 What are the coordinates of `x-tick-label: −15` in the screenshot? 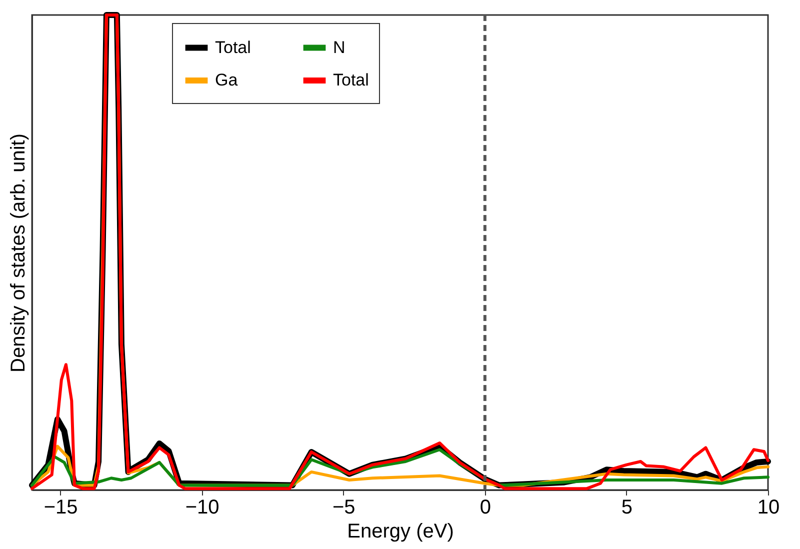 It's located at (61, 507).